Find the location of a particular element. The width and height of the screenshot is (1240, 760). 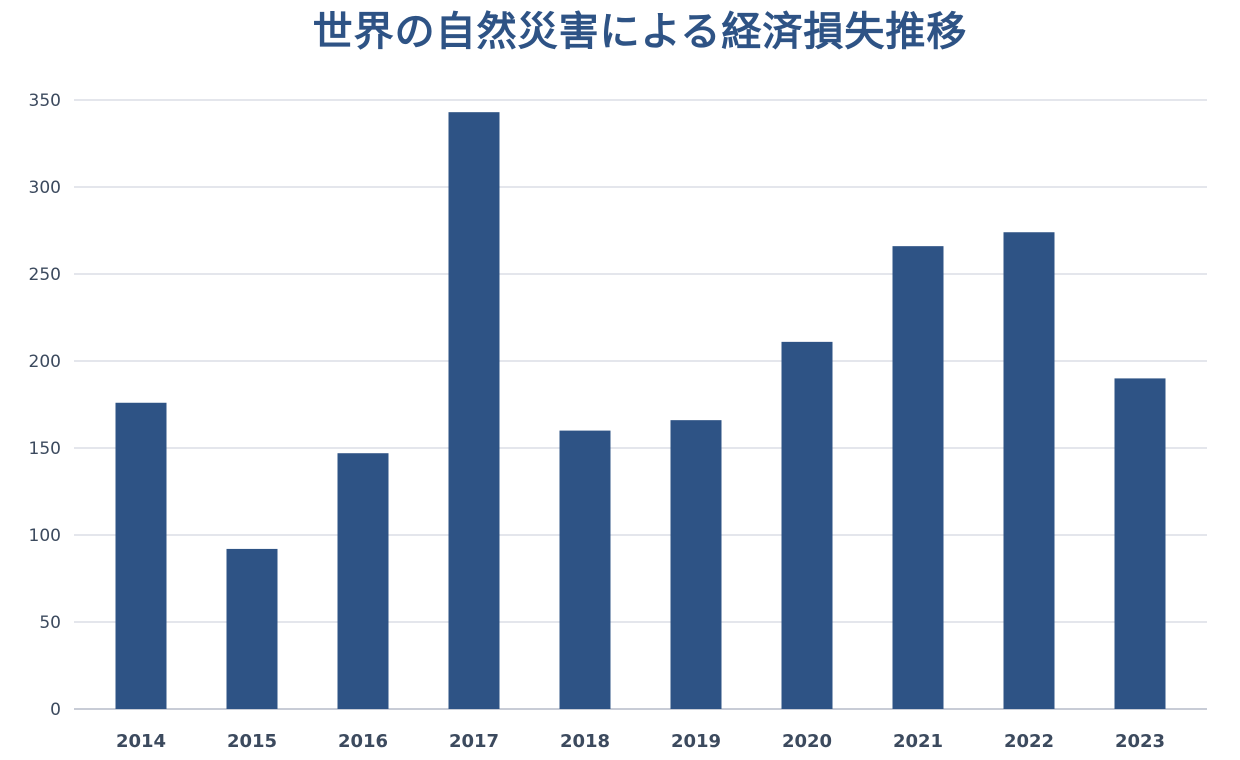

x-tick-label: 2023 is located at coordinates (1140, 741).